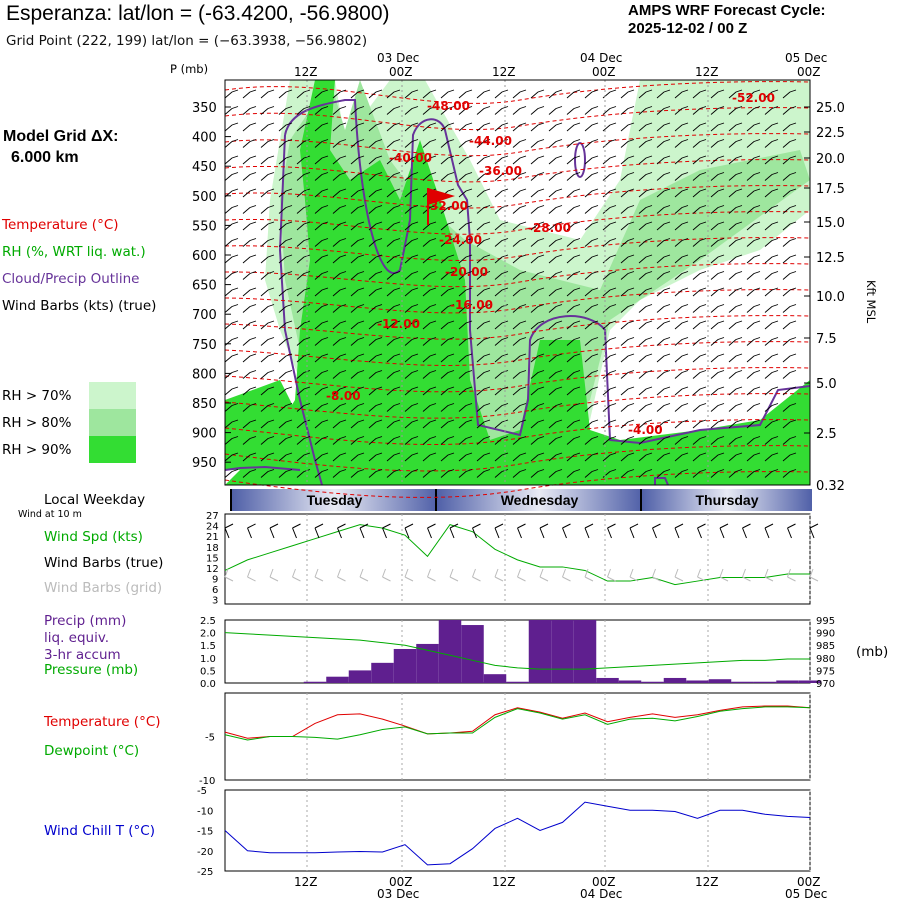 The height and width of the screenshot is (900, 900). I want to click on pressure-tick: 450, so click(204, 167).